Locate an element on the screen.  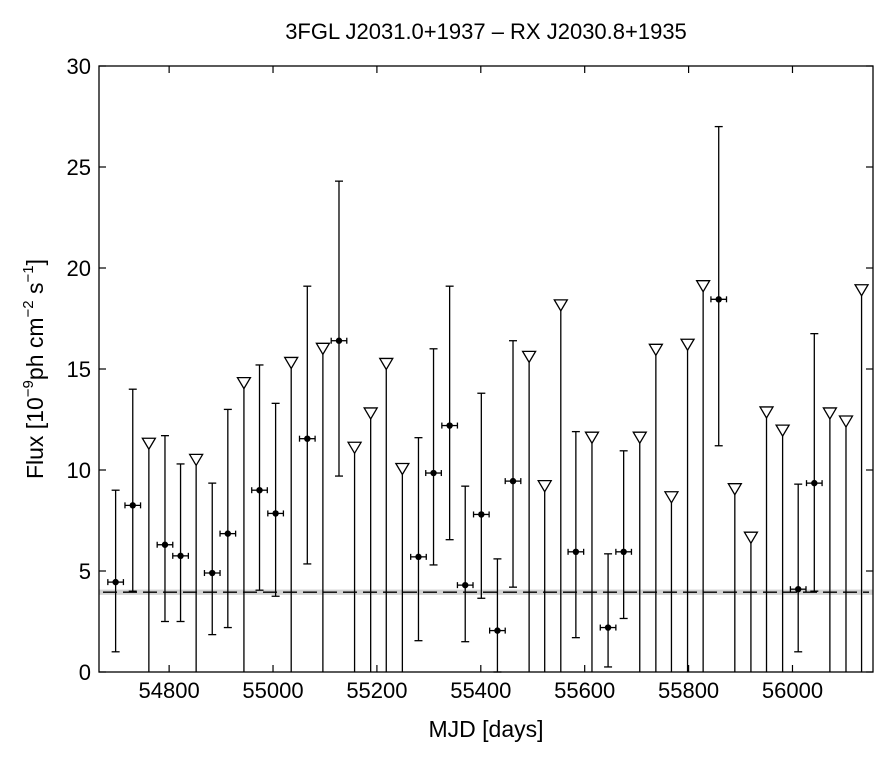
y-tick-label: 10 is located at coordinates (79, 470).